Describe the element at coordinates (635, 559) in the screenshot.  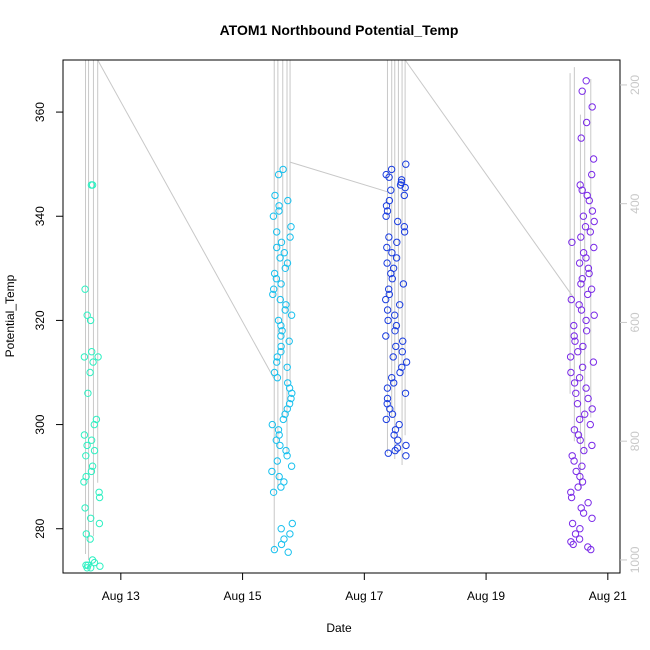
I see `secondary-tick-label: 1000` at that location.